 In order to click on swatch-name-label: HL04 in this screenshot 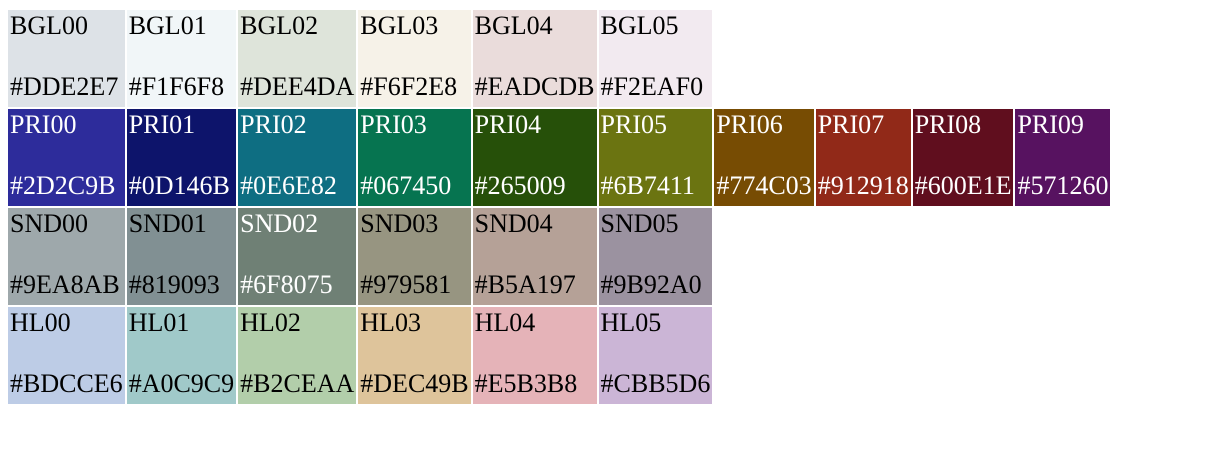, I will do `click(505, 322)`.